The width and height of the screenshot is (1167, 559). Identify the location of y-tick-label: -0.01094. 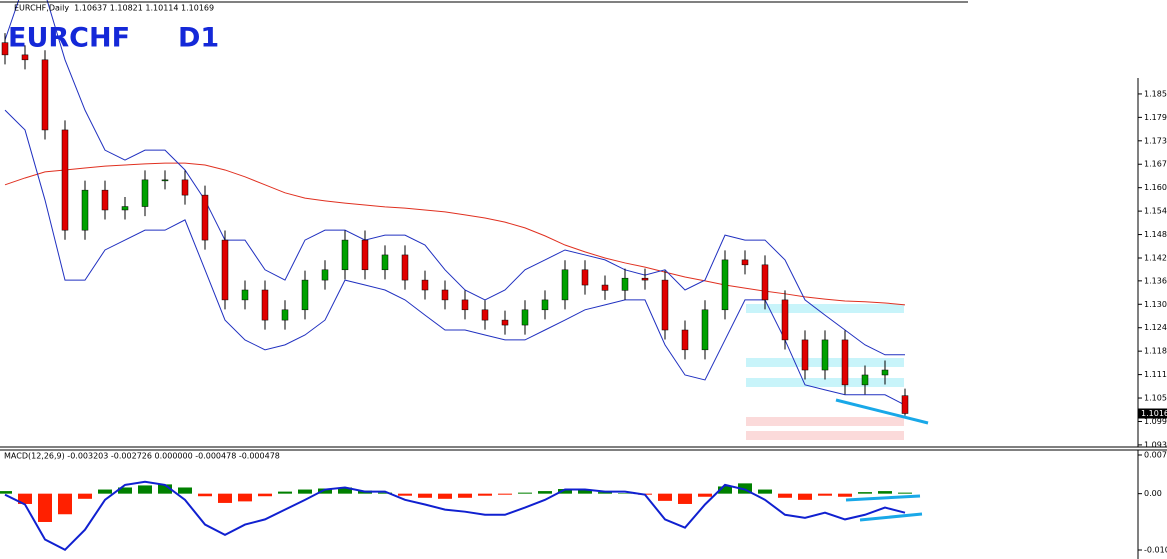
(1155, 549).